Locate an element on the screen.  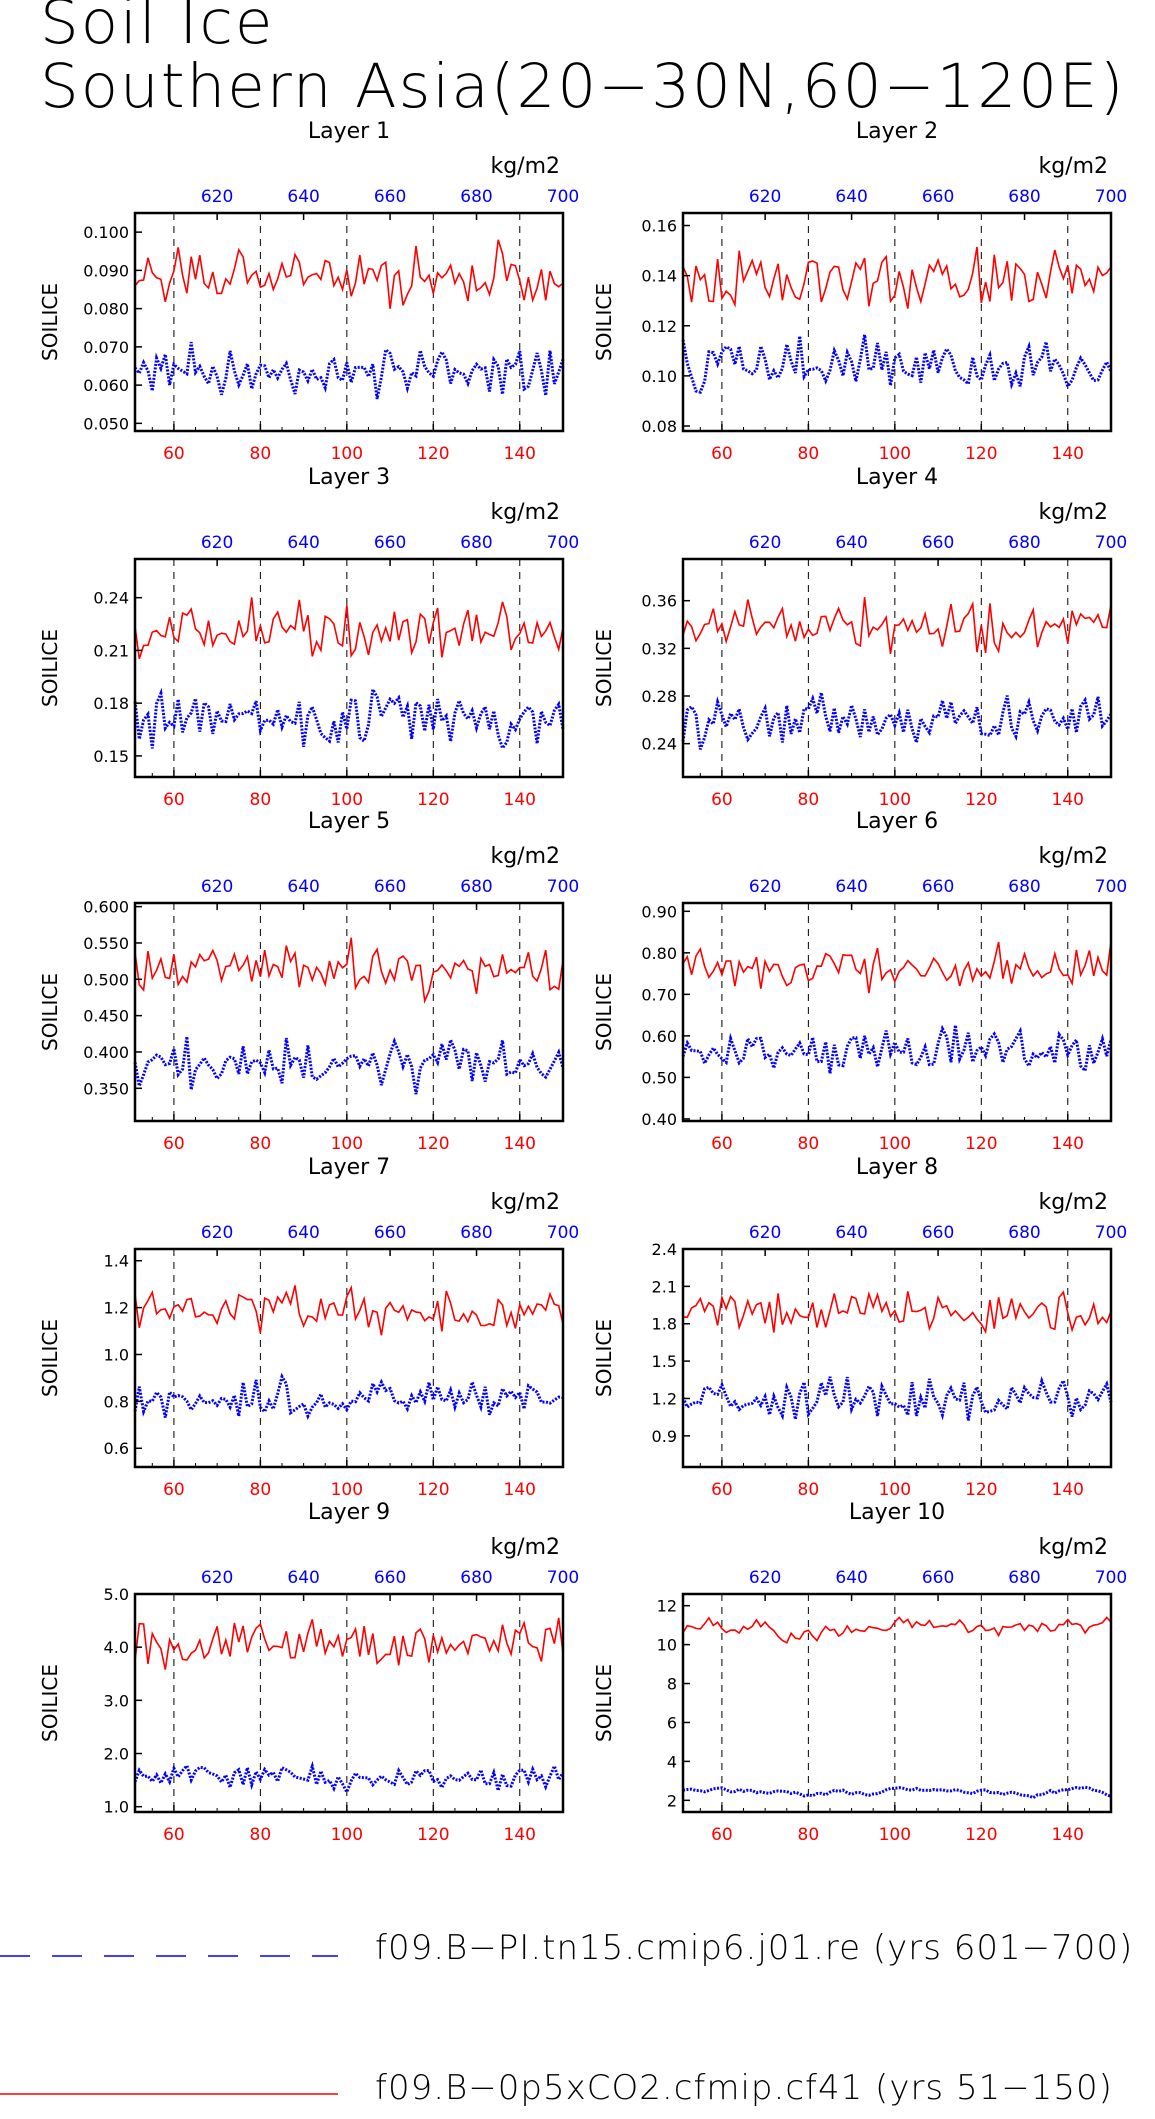
y-tick-label: 0.14 is located at coordinates (659, 276).